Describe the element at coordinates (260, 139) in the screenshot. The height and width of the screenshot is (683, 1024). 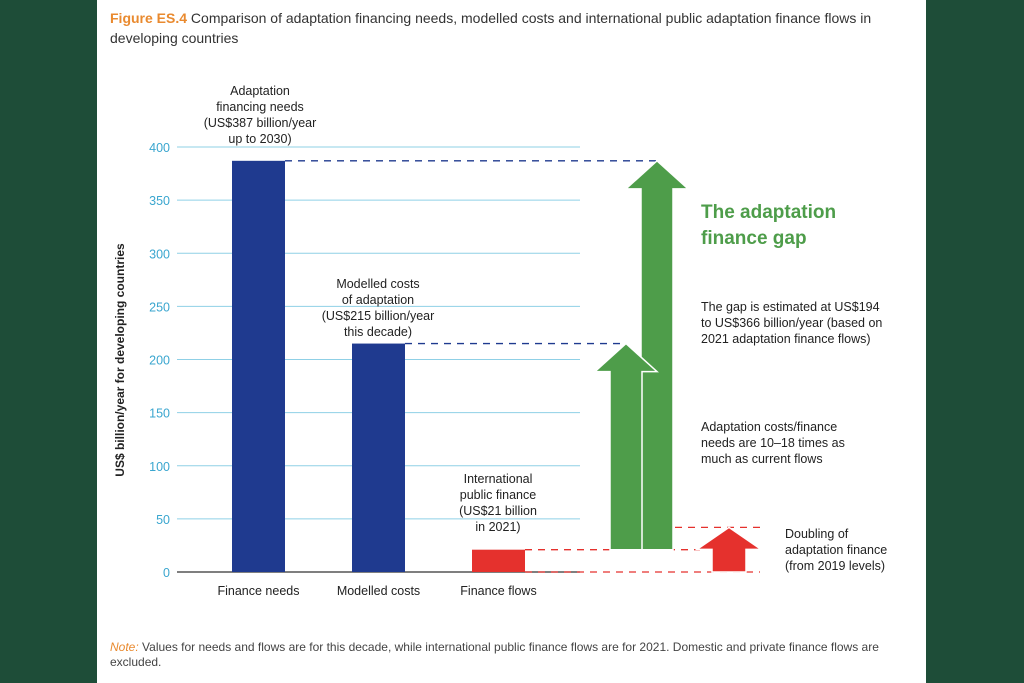
I see `annotation-line: up to 2030)` at that location.